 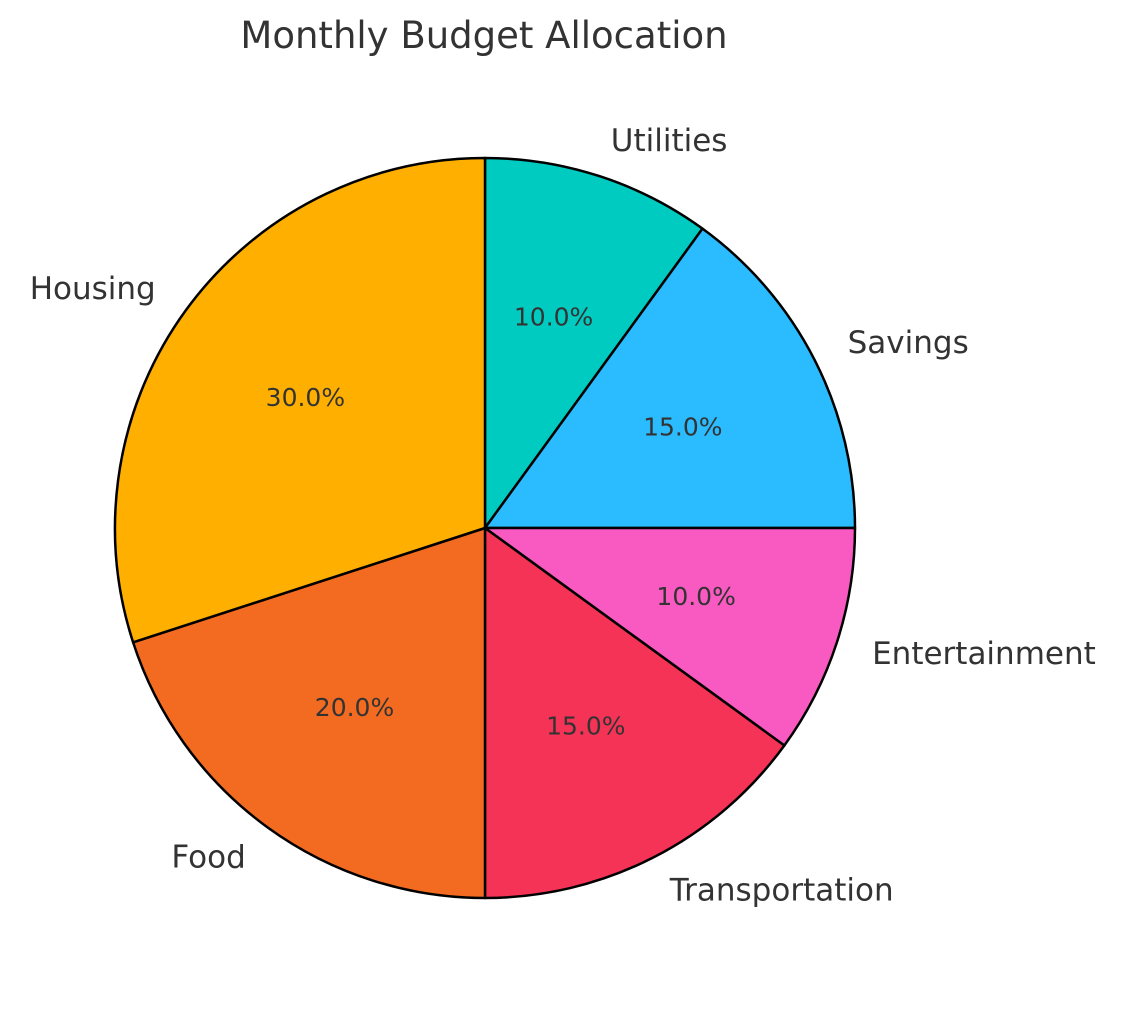 I want to click on category-label-savings: Savings, so click(x=908, y=343).